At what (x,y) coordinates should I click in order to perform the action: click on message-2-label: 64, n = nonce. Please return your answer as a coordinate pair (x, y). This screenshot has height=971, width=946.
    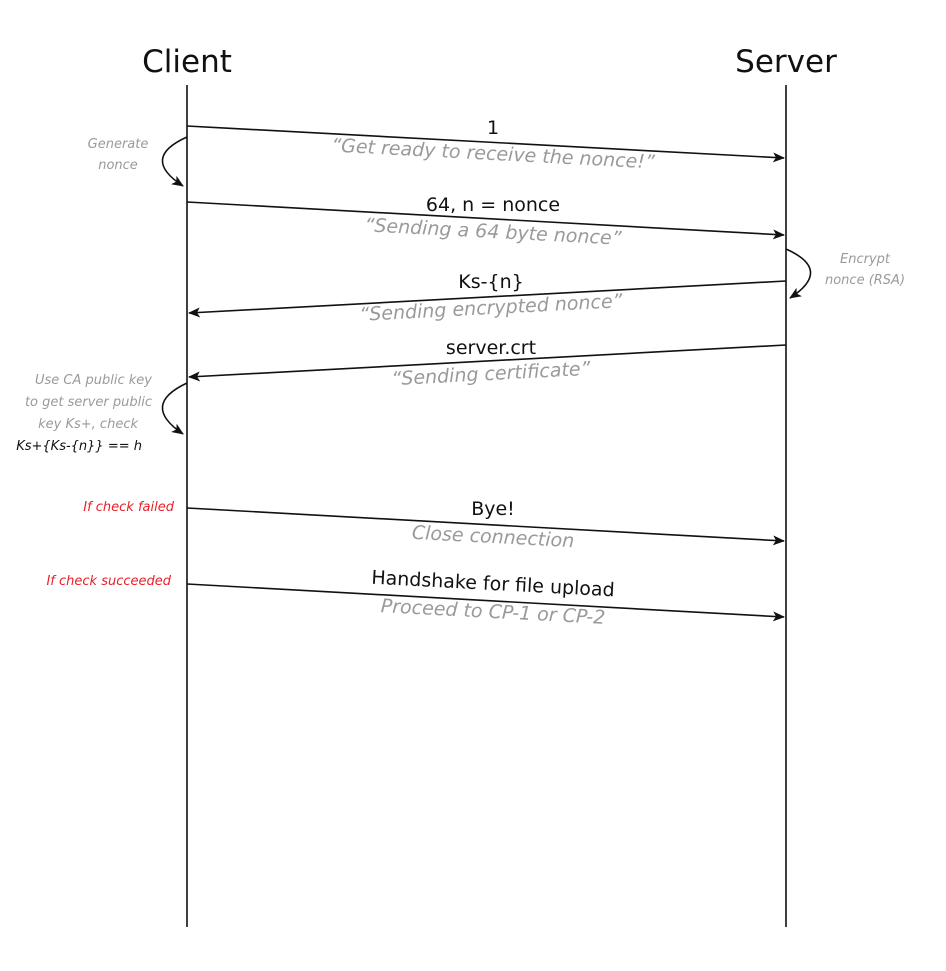
    Looking at the image, I should click on (493, 205).